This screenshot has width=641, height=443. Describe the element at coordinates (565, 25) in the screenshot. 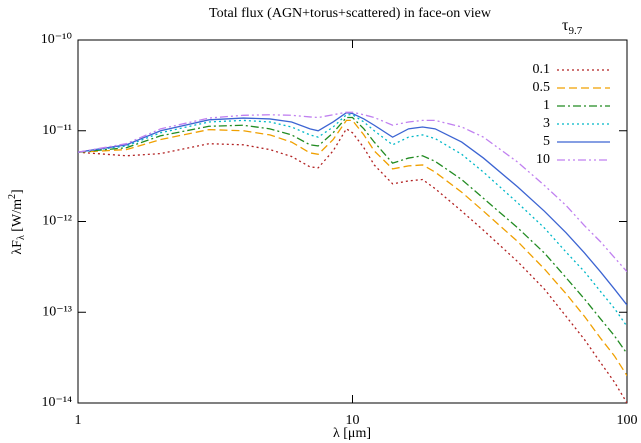

I see `legend-title-part: τ` at that location.